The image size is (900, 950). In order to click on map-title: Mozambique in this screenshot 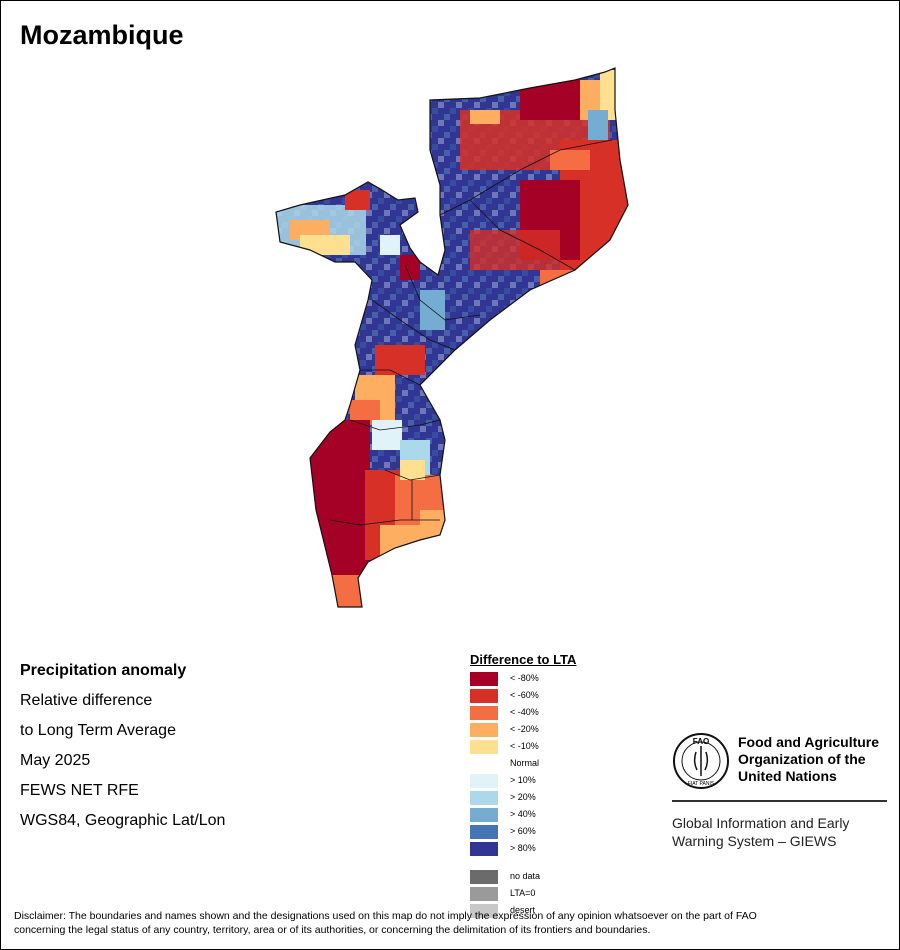, I will do `click(102, 35)`.